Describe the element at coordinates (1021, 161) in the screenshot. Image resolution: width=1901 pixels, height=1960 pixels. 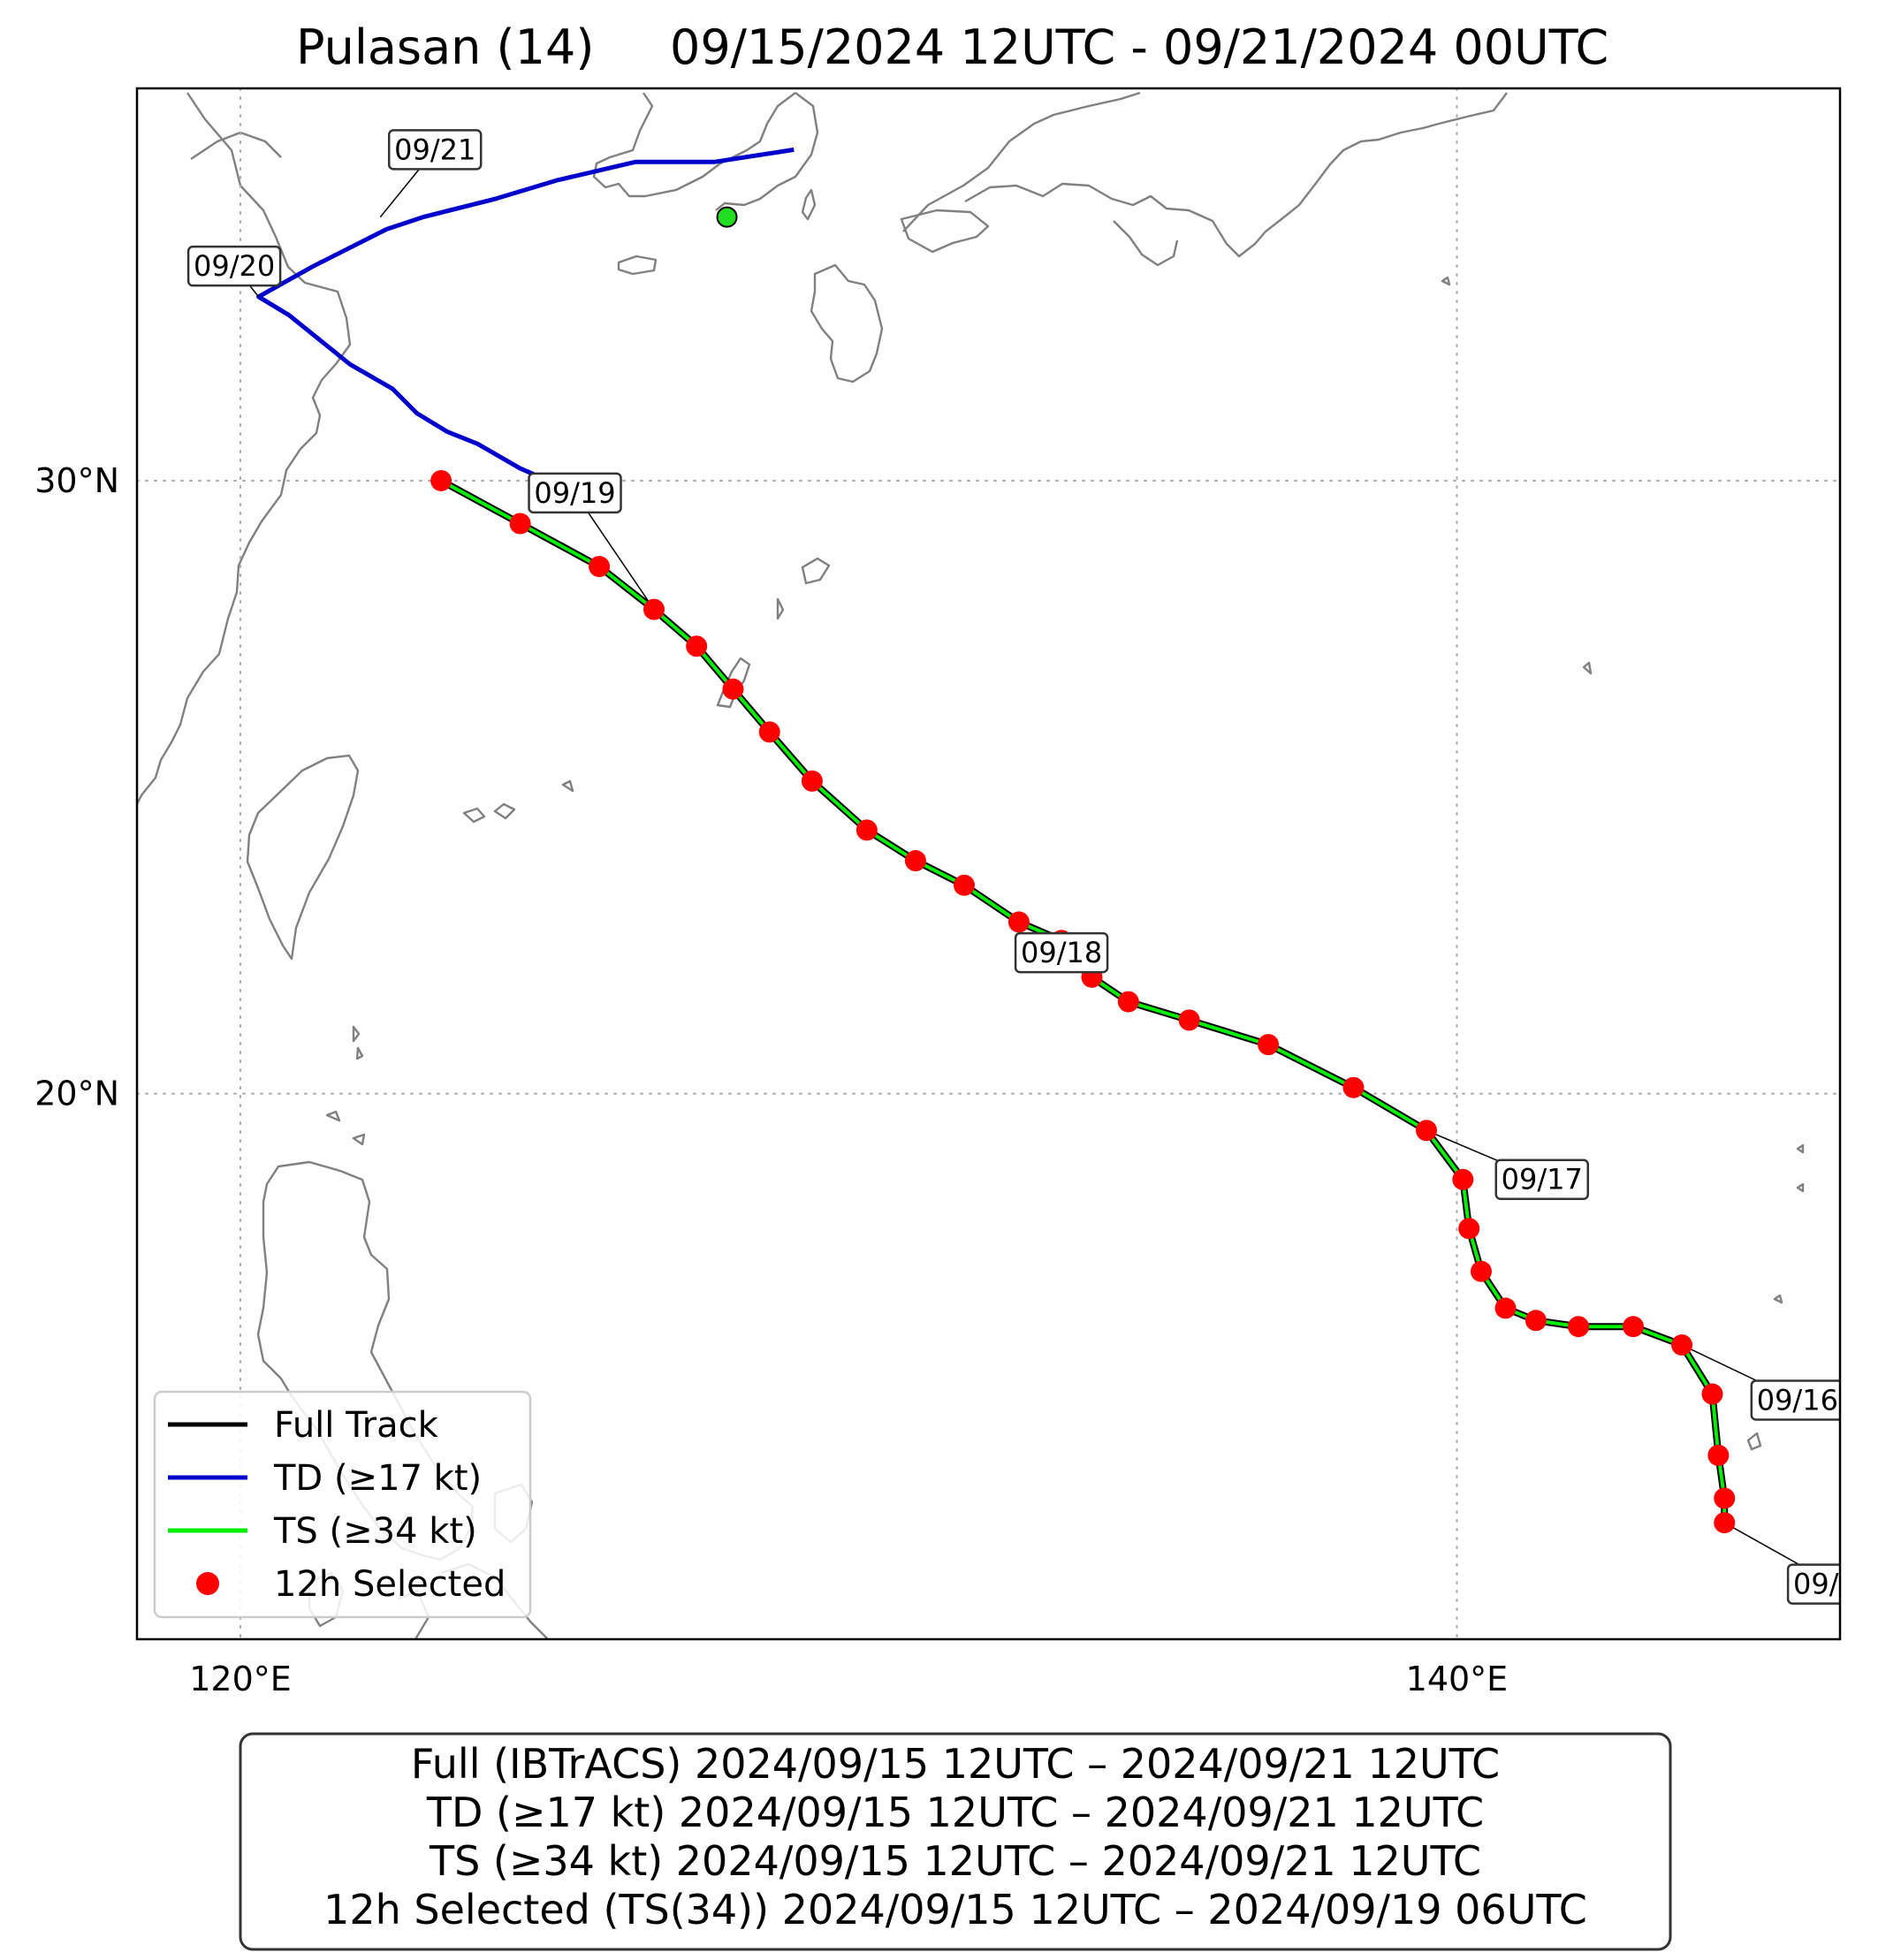
I see `coast-honshu` at that location.